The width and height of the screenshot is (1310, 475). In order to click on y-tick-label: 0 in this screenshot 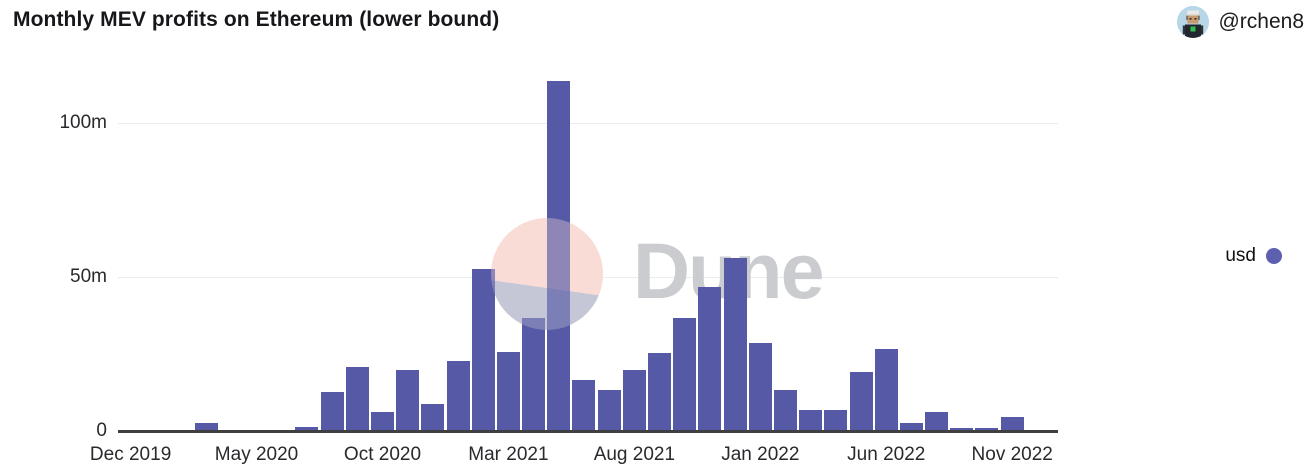, I will do `click(101, 430)`.